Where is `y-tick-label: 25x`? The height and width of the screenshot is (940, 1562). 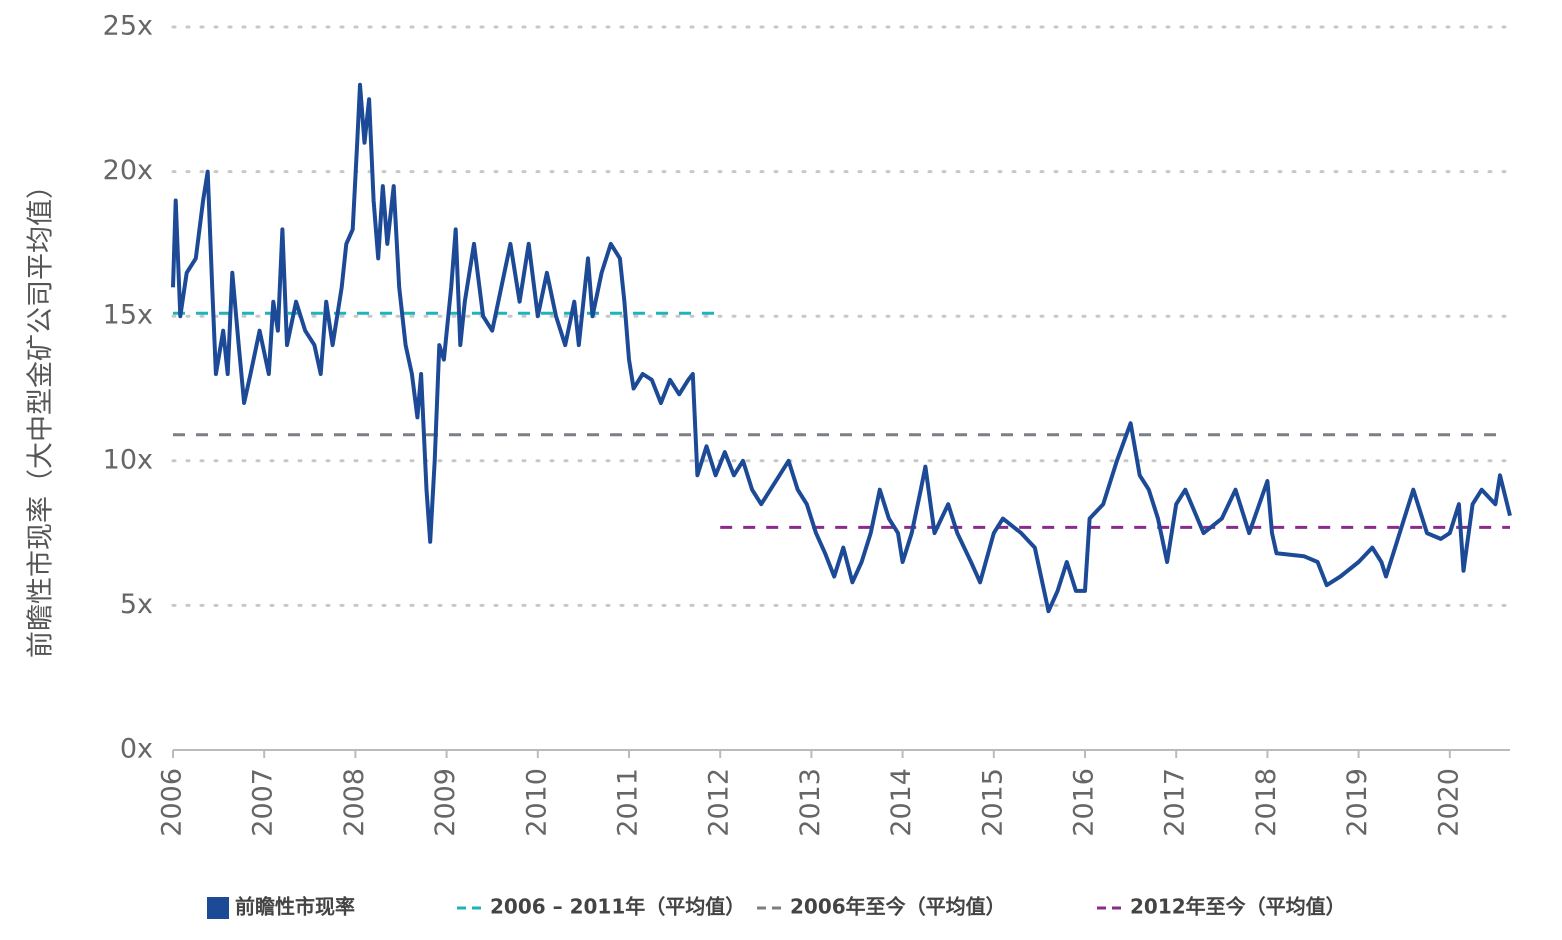 y-tick-label: 25x is located at coordinates (128, 26).